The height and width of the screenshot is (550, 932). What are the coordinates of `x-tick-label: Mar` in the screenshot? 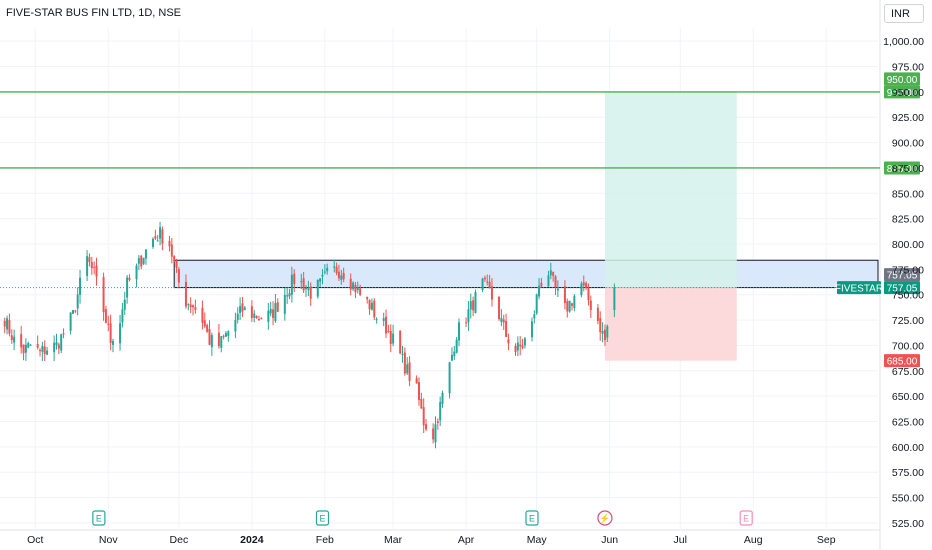 It's located at (393, 540).